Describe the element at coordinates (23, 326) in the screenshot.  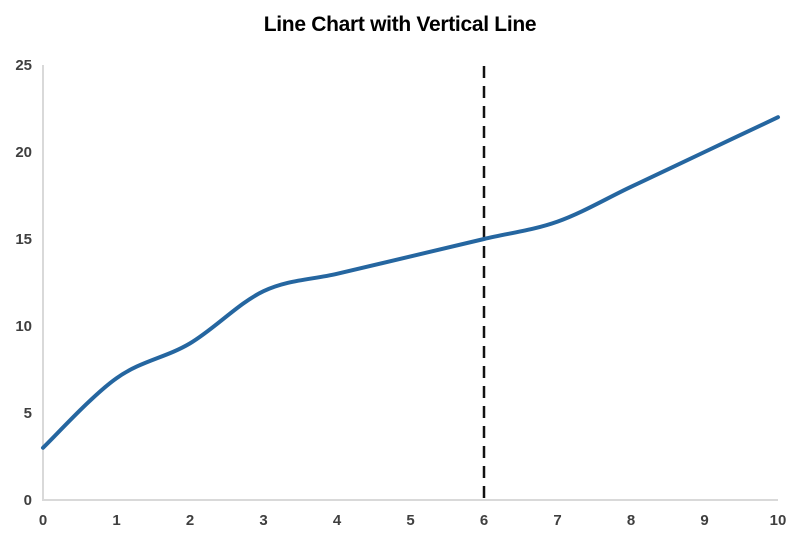
I see `y-tick-label: 10` at that location.